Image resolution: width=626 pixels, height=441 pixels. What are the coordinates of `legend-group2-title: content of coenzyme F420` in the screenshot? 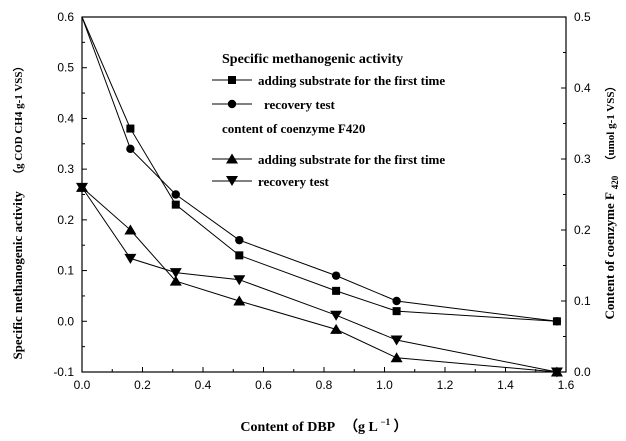 It's located at (293, 128).